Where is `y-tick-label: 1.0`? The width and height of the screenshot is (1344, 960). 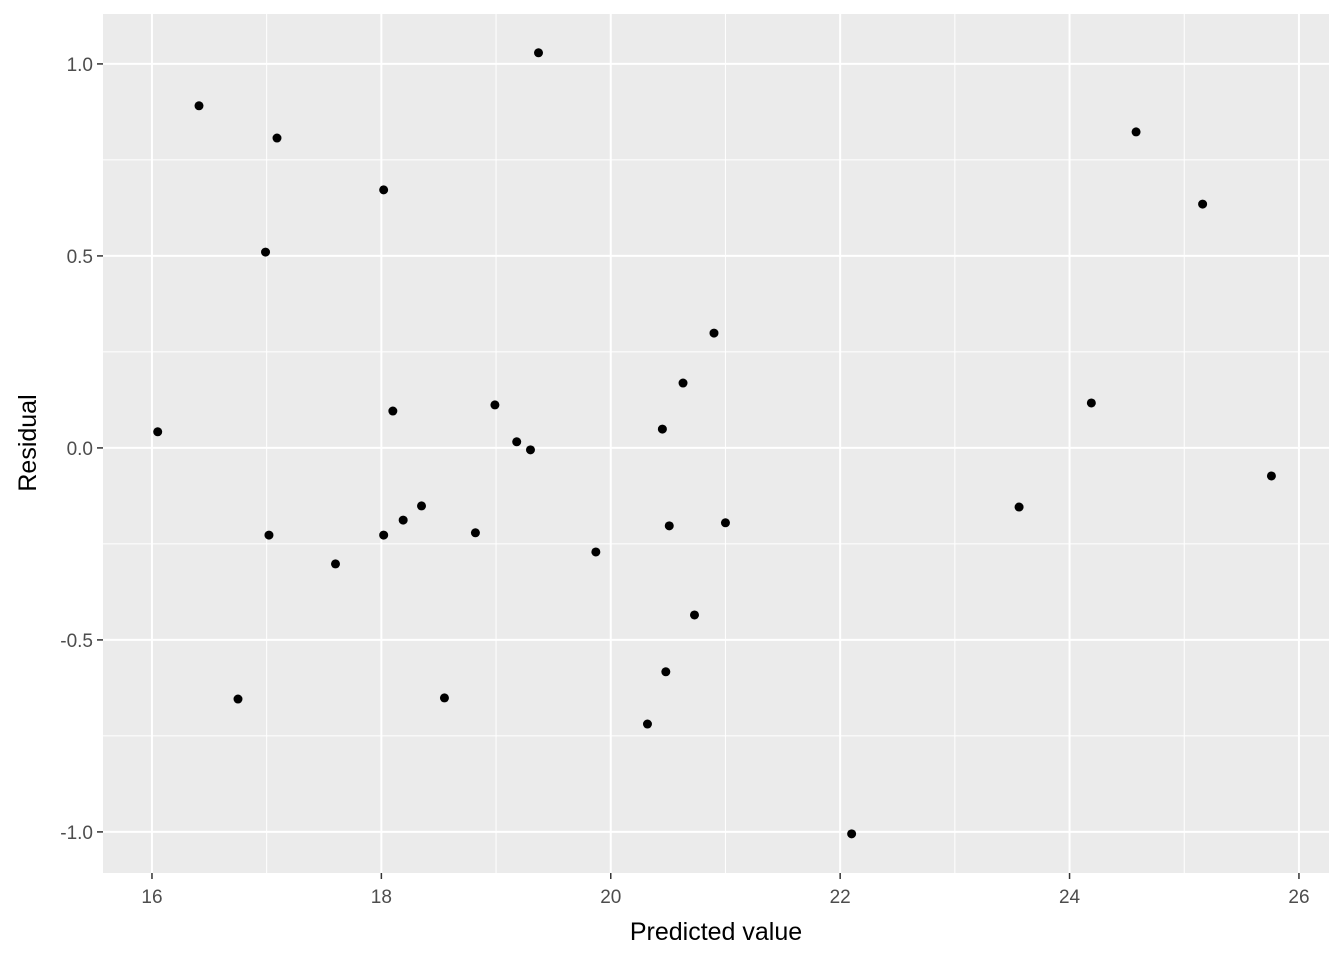 y-tick-label: 1.0 is located at coordinates (80, 65).